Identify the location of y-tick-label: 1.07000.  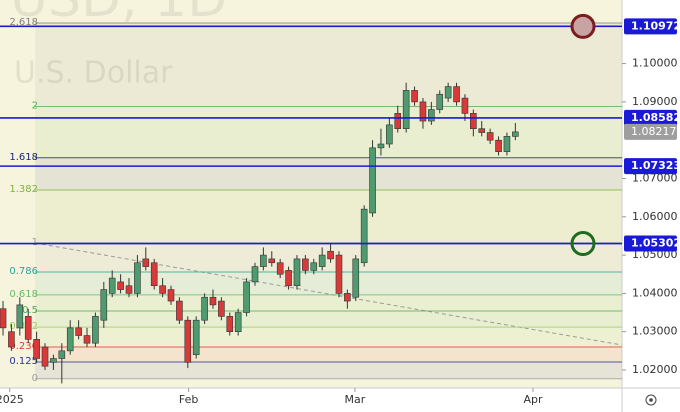
(655, 177).